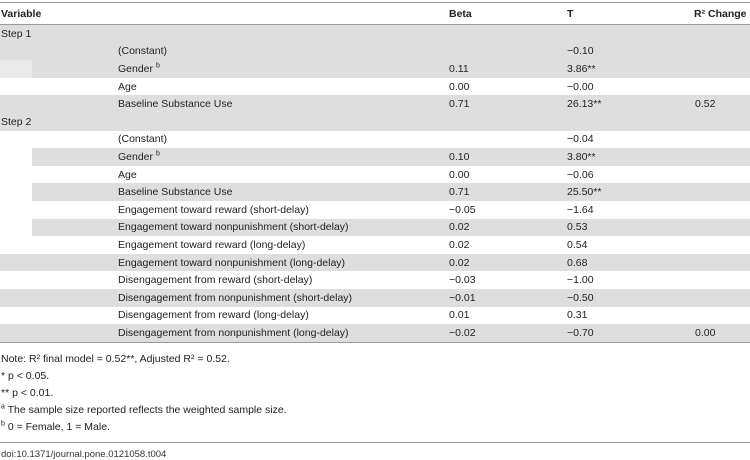  What do you see at coordinates (580, 209) in the screenshot?
I see `t-cell: −1.64` at bounding box center [580, 209].